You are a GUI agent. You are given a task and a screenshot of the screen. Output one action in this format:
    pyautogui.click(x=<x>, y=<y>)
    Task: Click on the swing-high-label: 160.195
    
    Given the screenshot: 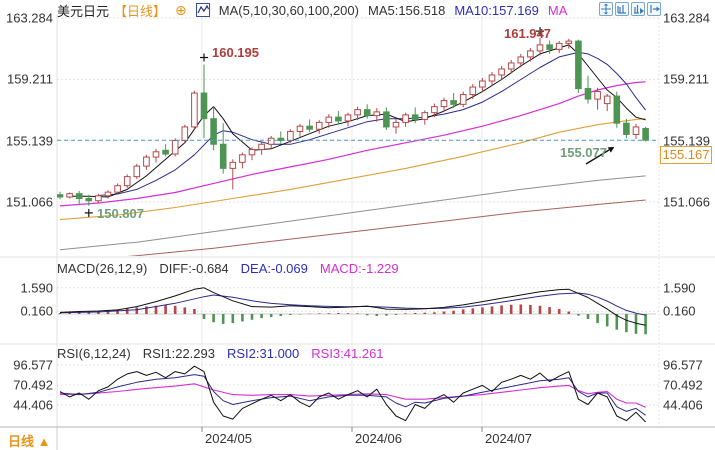 What is the action you would take?
    pyautogui.click(x=235, y=52)
    